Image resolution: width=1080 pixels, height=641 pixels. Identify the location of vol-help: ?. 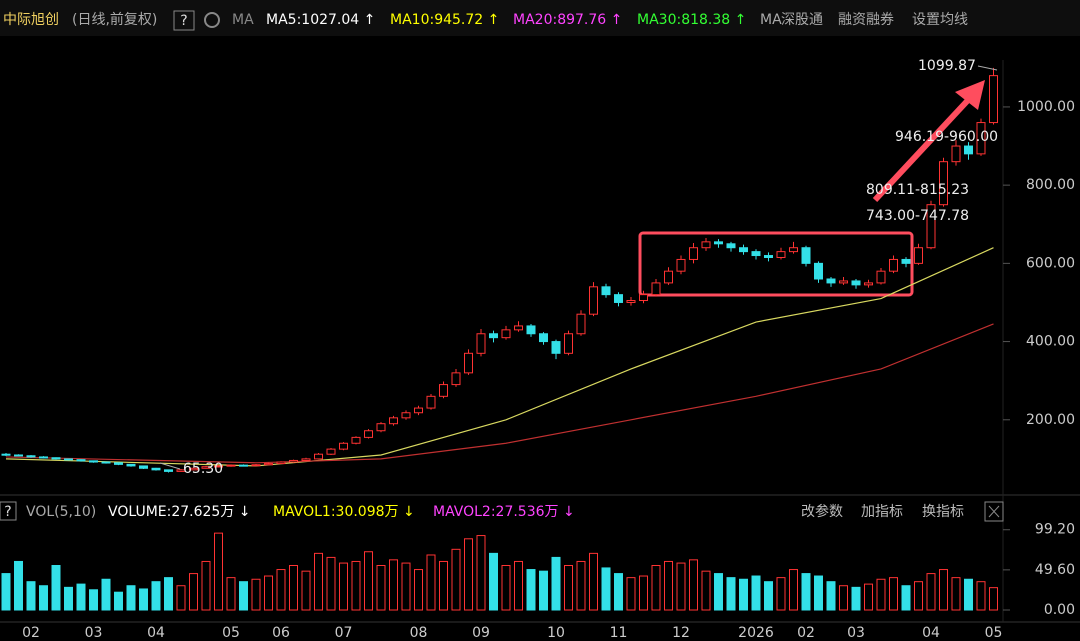
(7, 512).